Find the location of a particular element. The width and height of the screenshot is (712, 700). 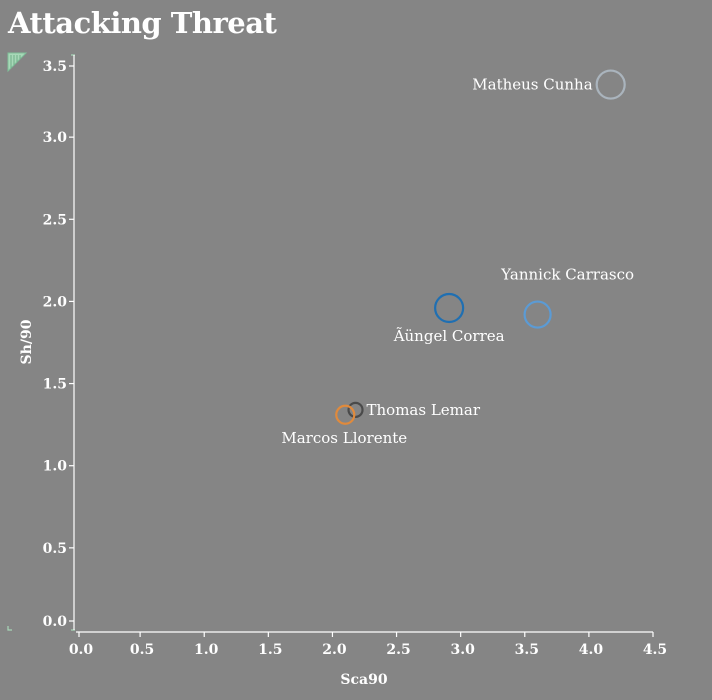

point-label: Thomas Lemar is located at coordinates (424, 410).